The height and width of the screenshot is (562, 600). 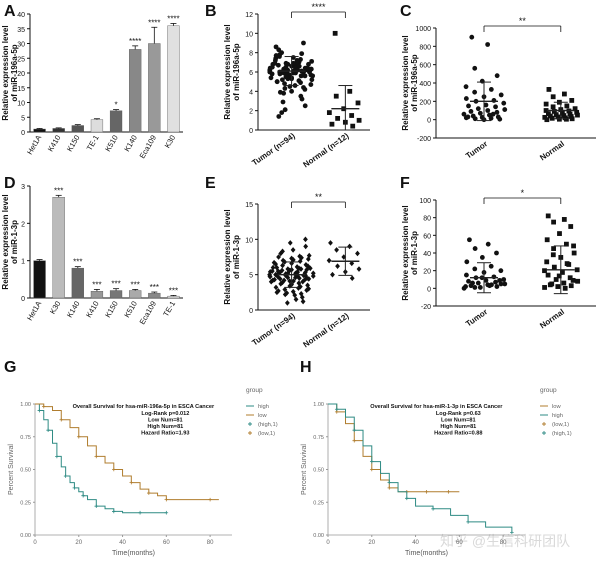 What do you see at coordinates (273, 329) in the screenshot?
I see `group-label: Tumor (n=94)` at bounding box center [273, 329].